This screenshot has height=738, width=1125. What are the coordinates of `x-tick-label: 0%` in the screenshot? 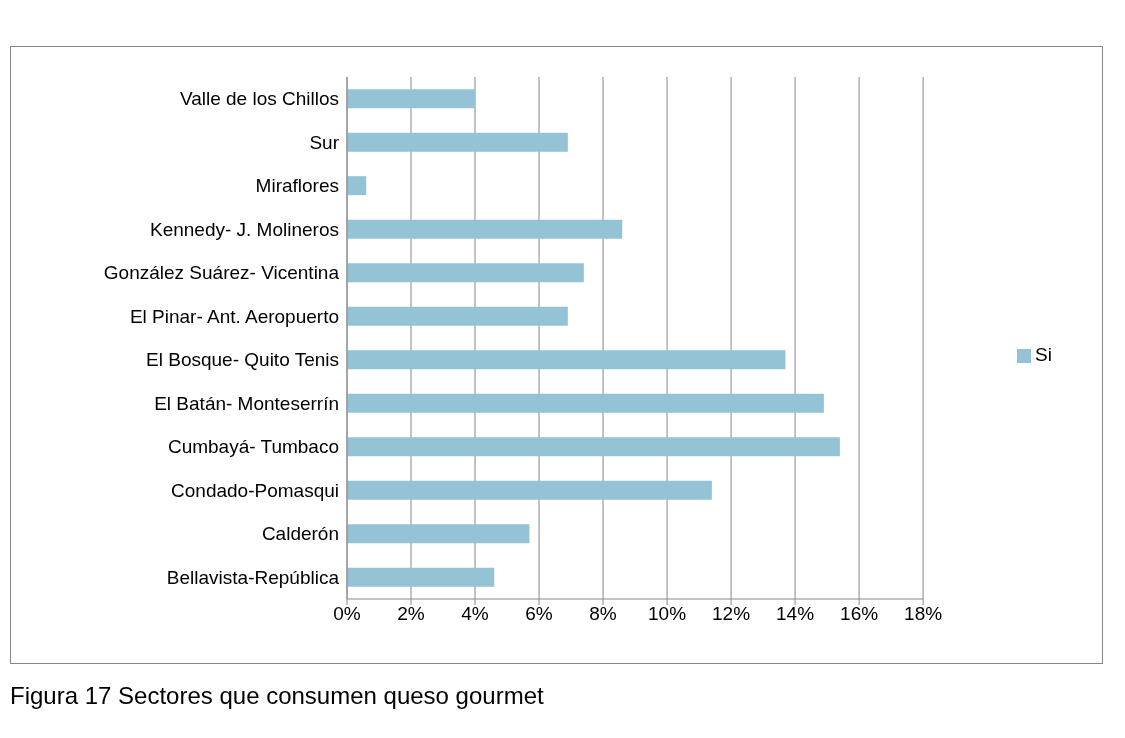 It's located at (347, 614).